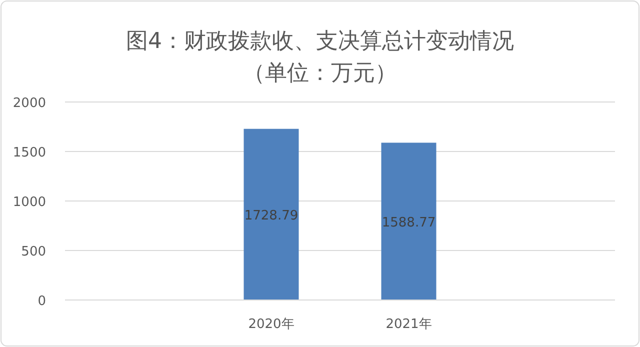 The image size is (640, 347). Describe the element at coordinates (29, 202) in the screenshot. I see `y-tick-label: 1000` at that location.